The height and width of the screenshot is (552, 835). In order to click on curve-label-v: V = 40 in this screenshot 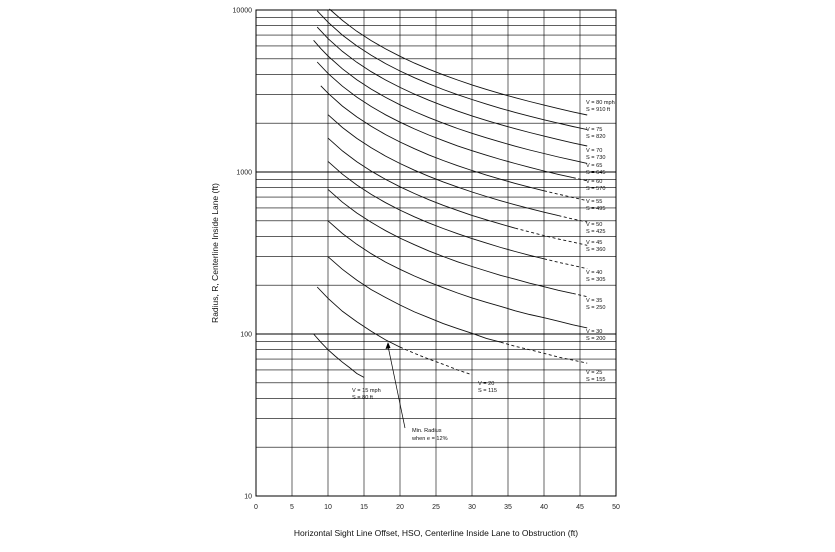, I will do `click(594, 273)`.